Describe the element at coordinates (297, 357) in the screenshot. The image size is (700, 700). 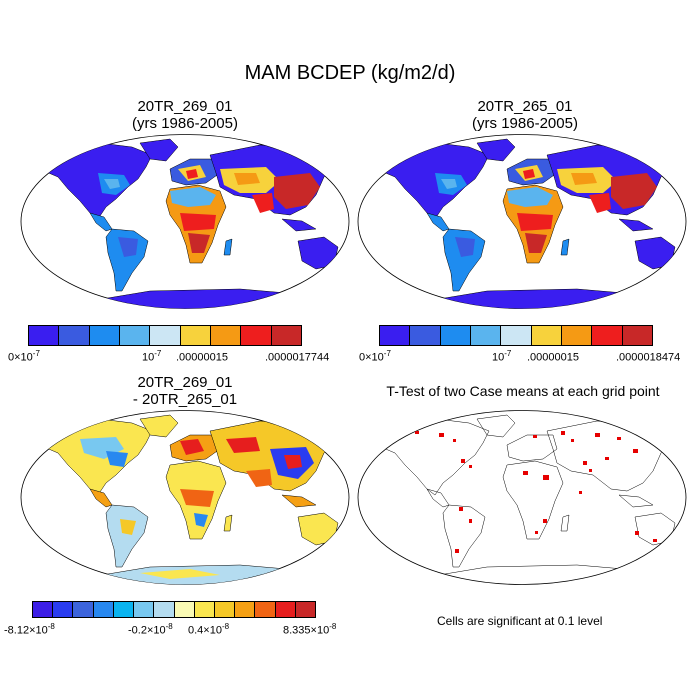
I see `cb1-tick-3: .0000017744` at that location.